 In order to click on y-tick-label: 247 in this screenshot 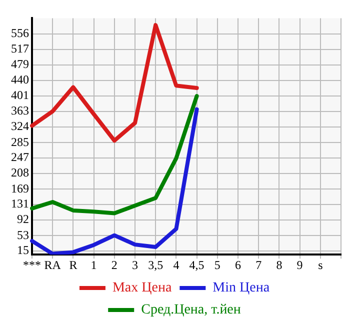, I will do `click(20, 157)`.